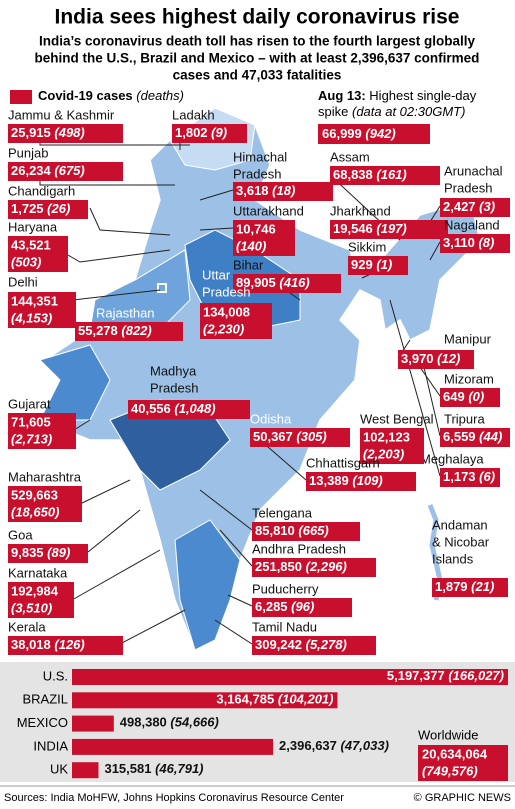 This screenshot has width=515, height=809. I want to click on deaths: (104,201), so click(306, 699).